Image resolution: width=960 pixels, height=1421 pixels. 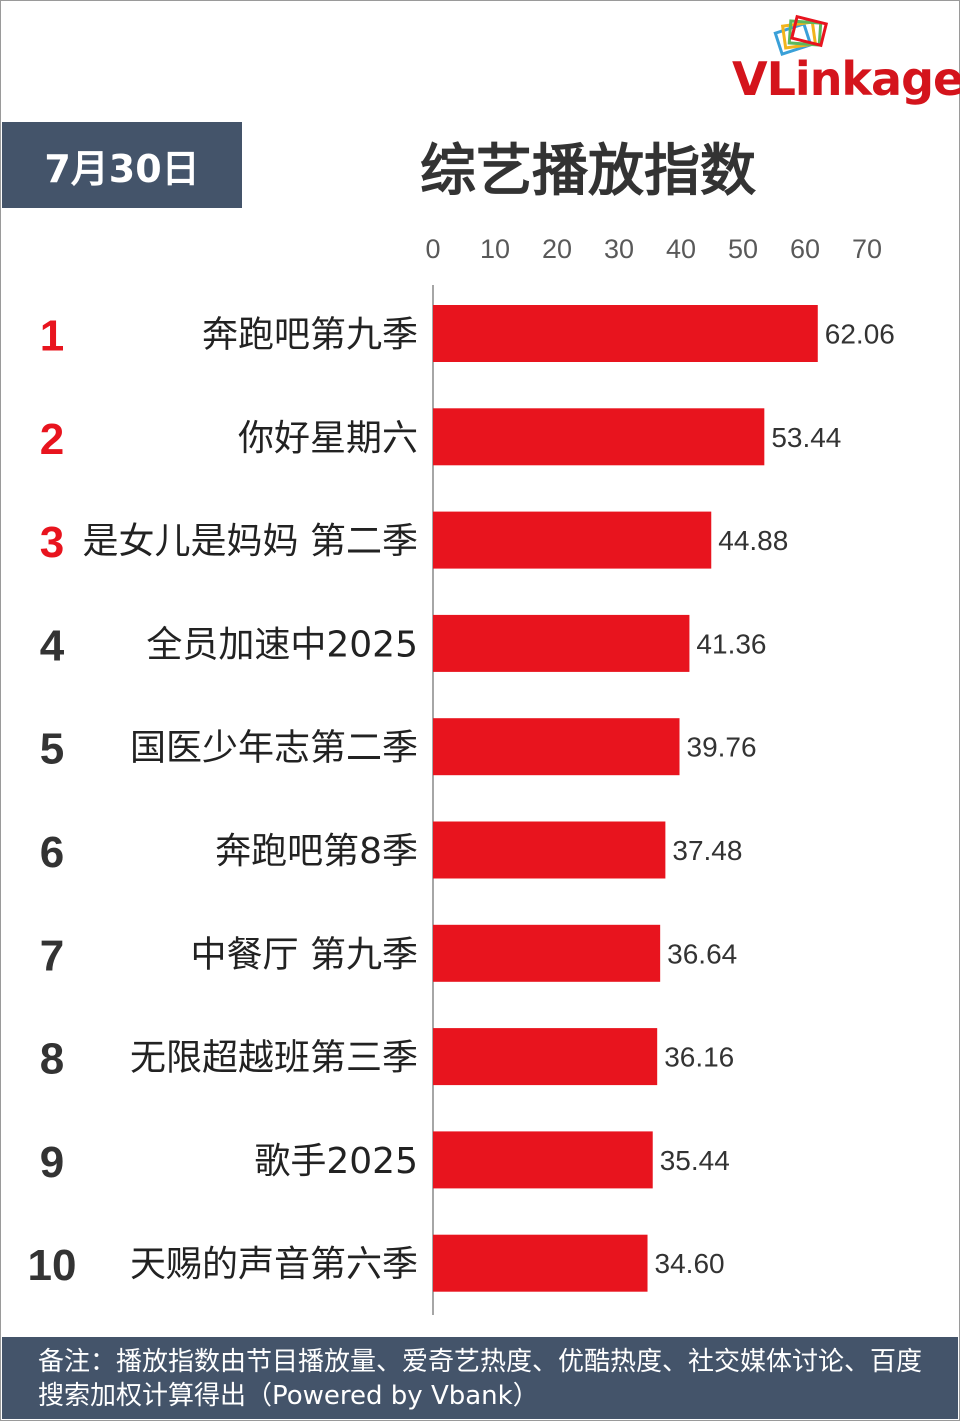 What do you see at coordinates (52, 542) in the screenshot?
I see `rank-number: 3` at bounding box center [52, 542].